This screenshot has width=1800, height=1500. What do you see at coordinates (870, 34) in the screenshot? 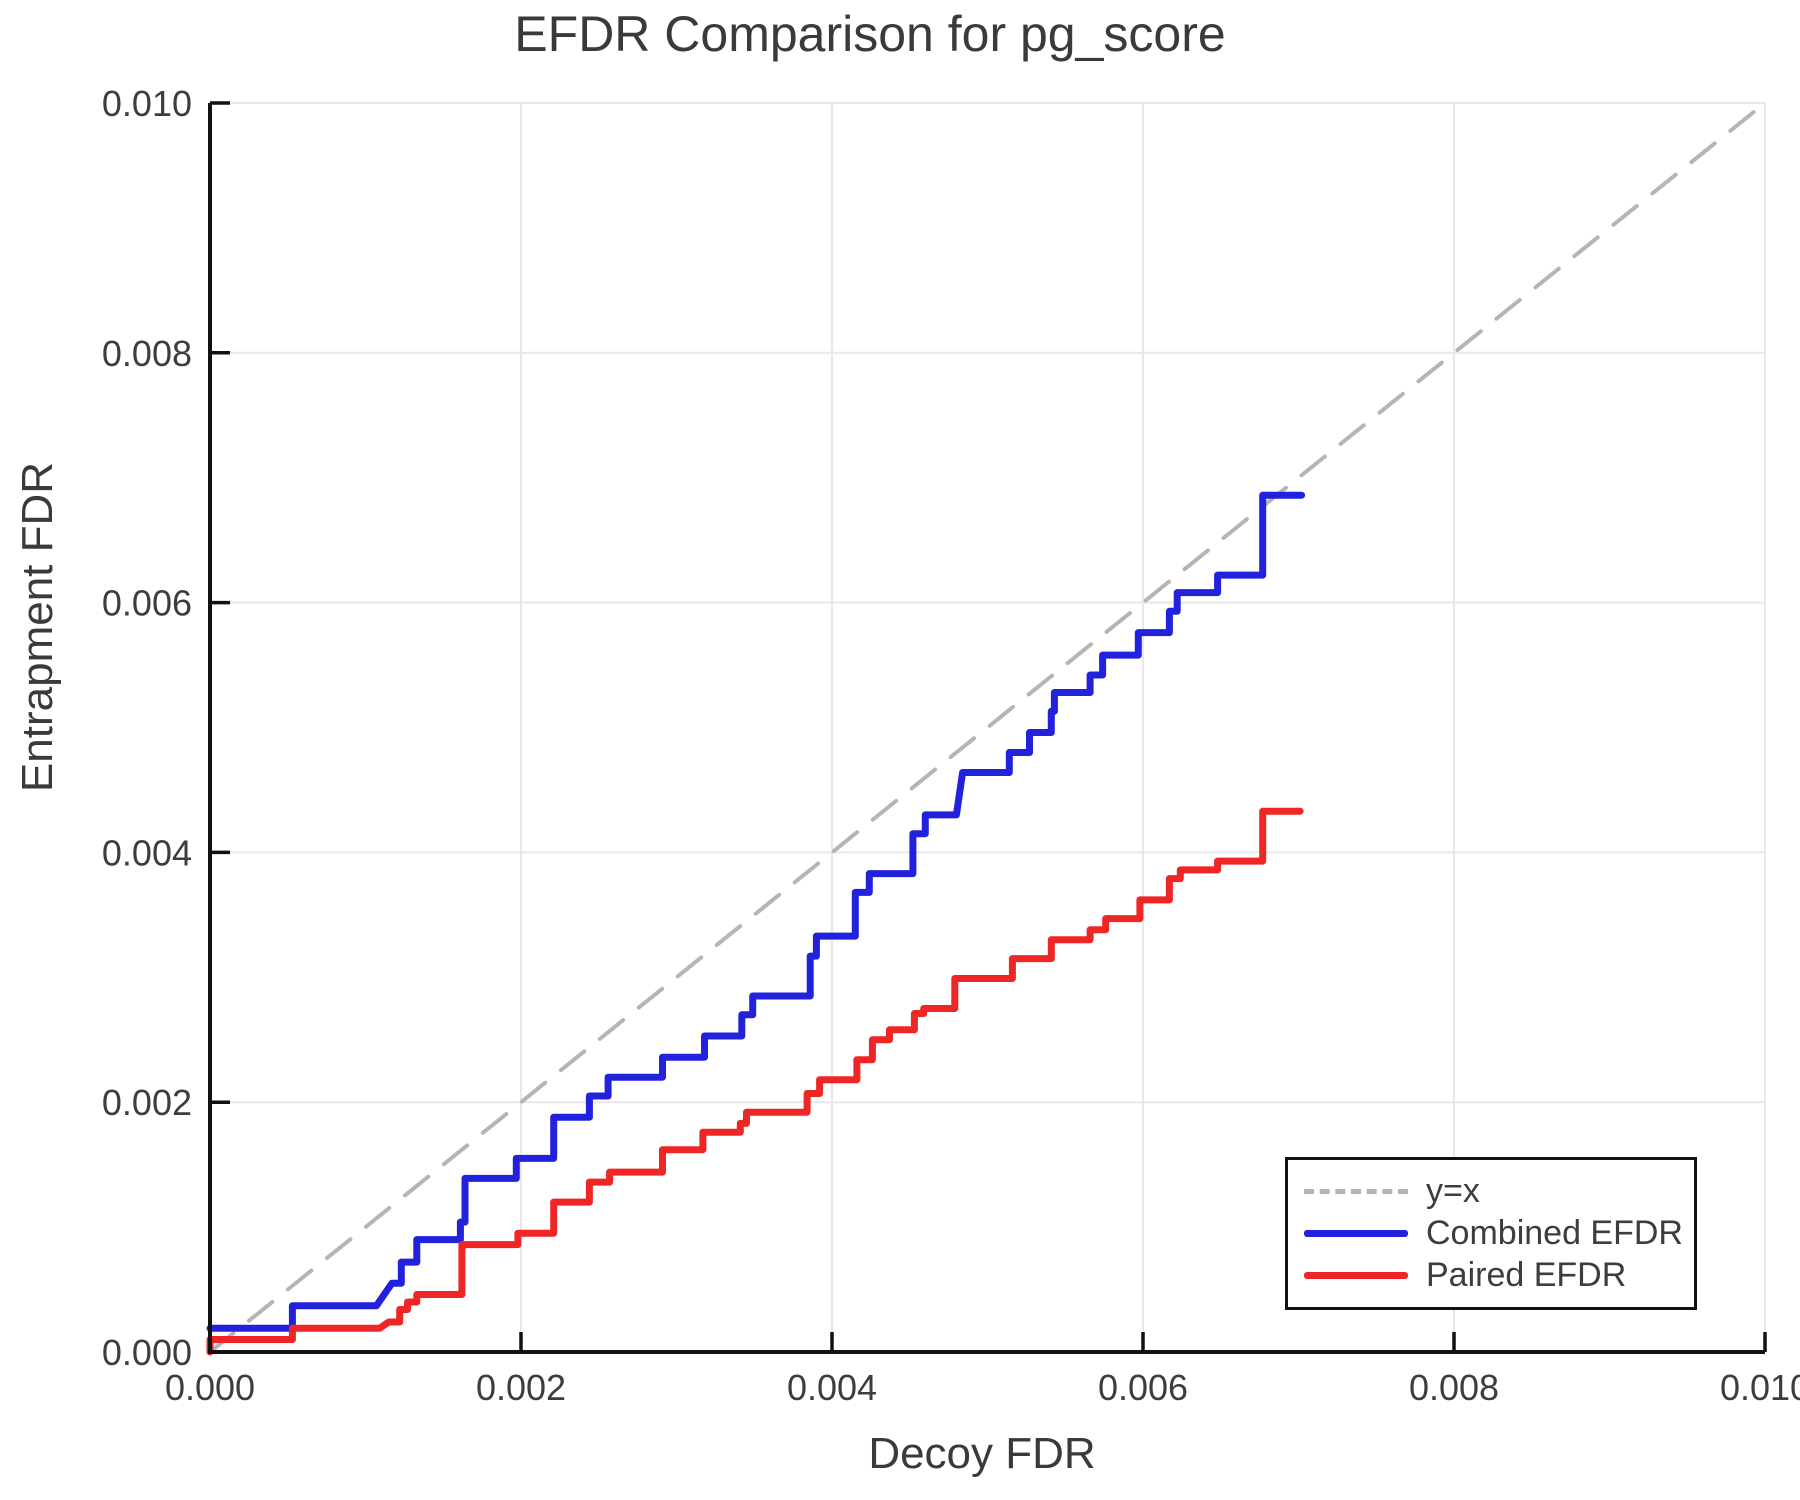
I see `chart-title: EFDR Comparison for pg_score` at bounding box center [870, 34].